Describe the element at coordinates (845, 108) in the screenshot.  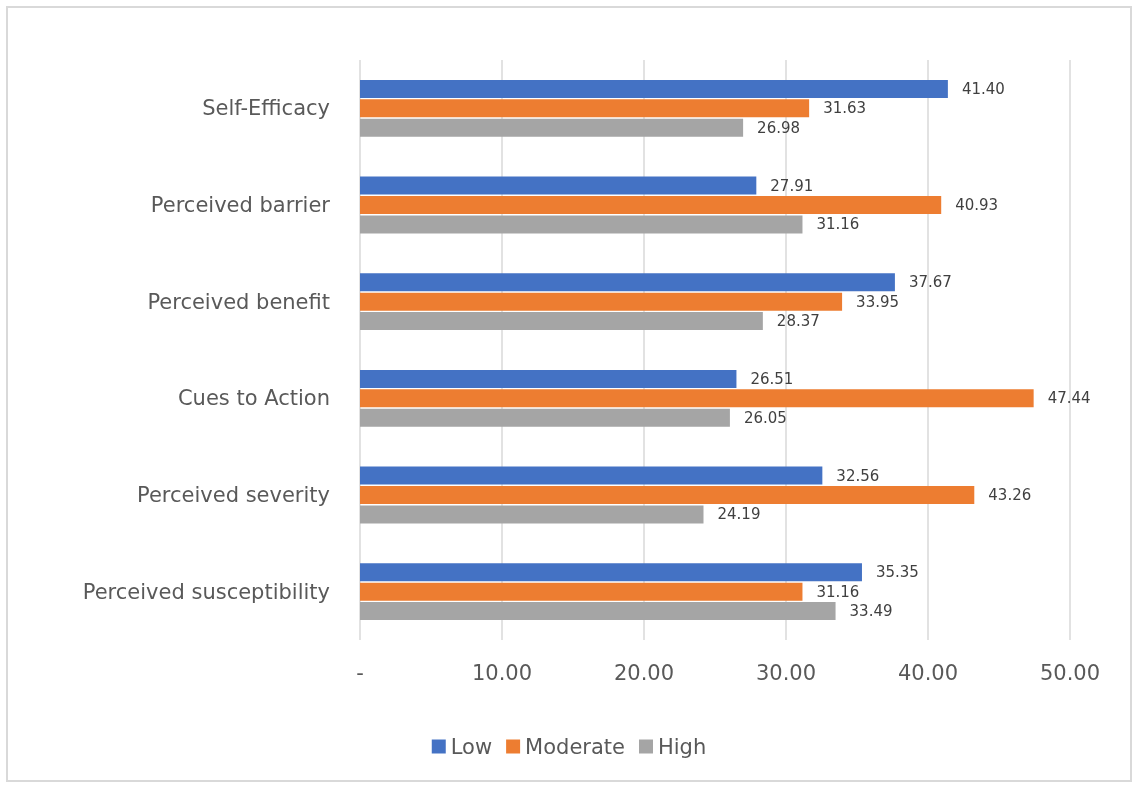
I see `data-label: 31.63` at that location.